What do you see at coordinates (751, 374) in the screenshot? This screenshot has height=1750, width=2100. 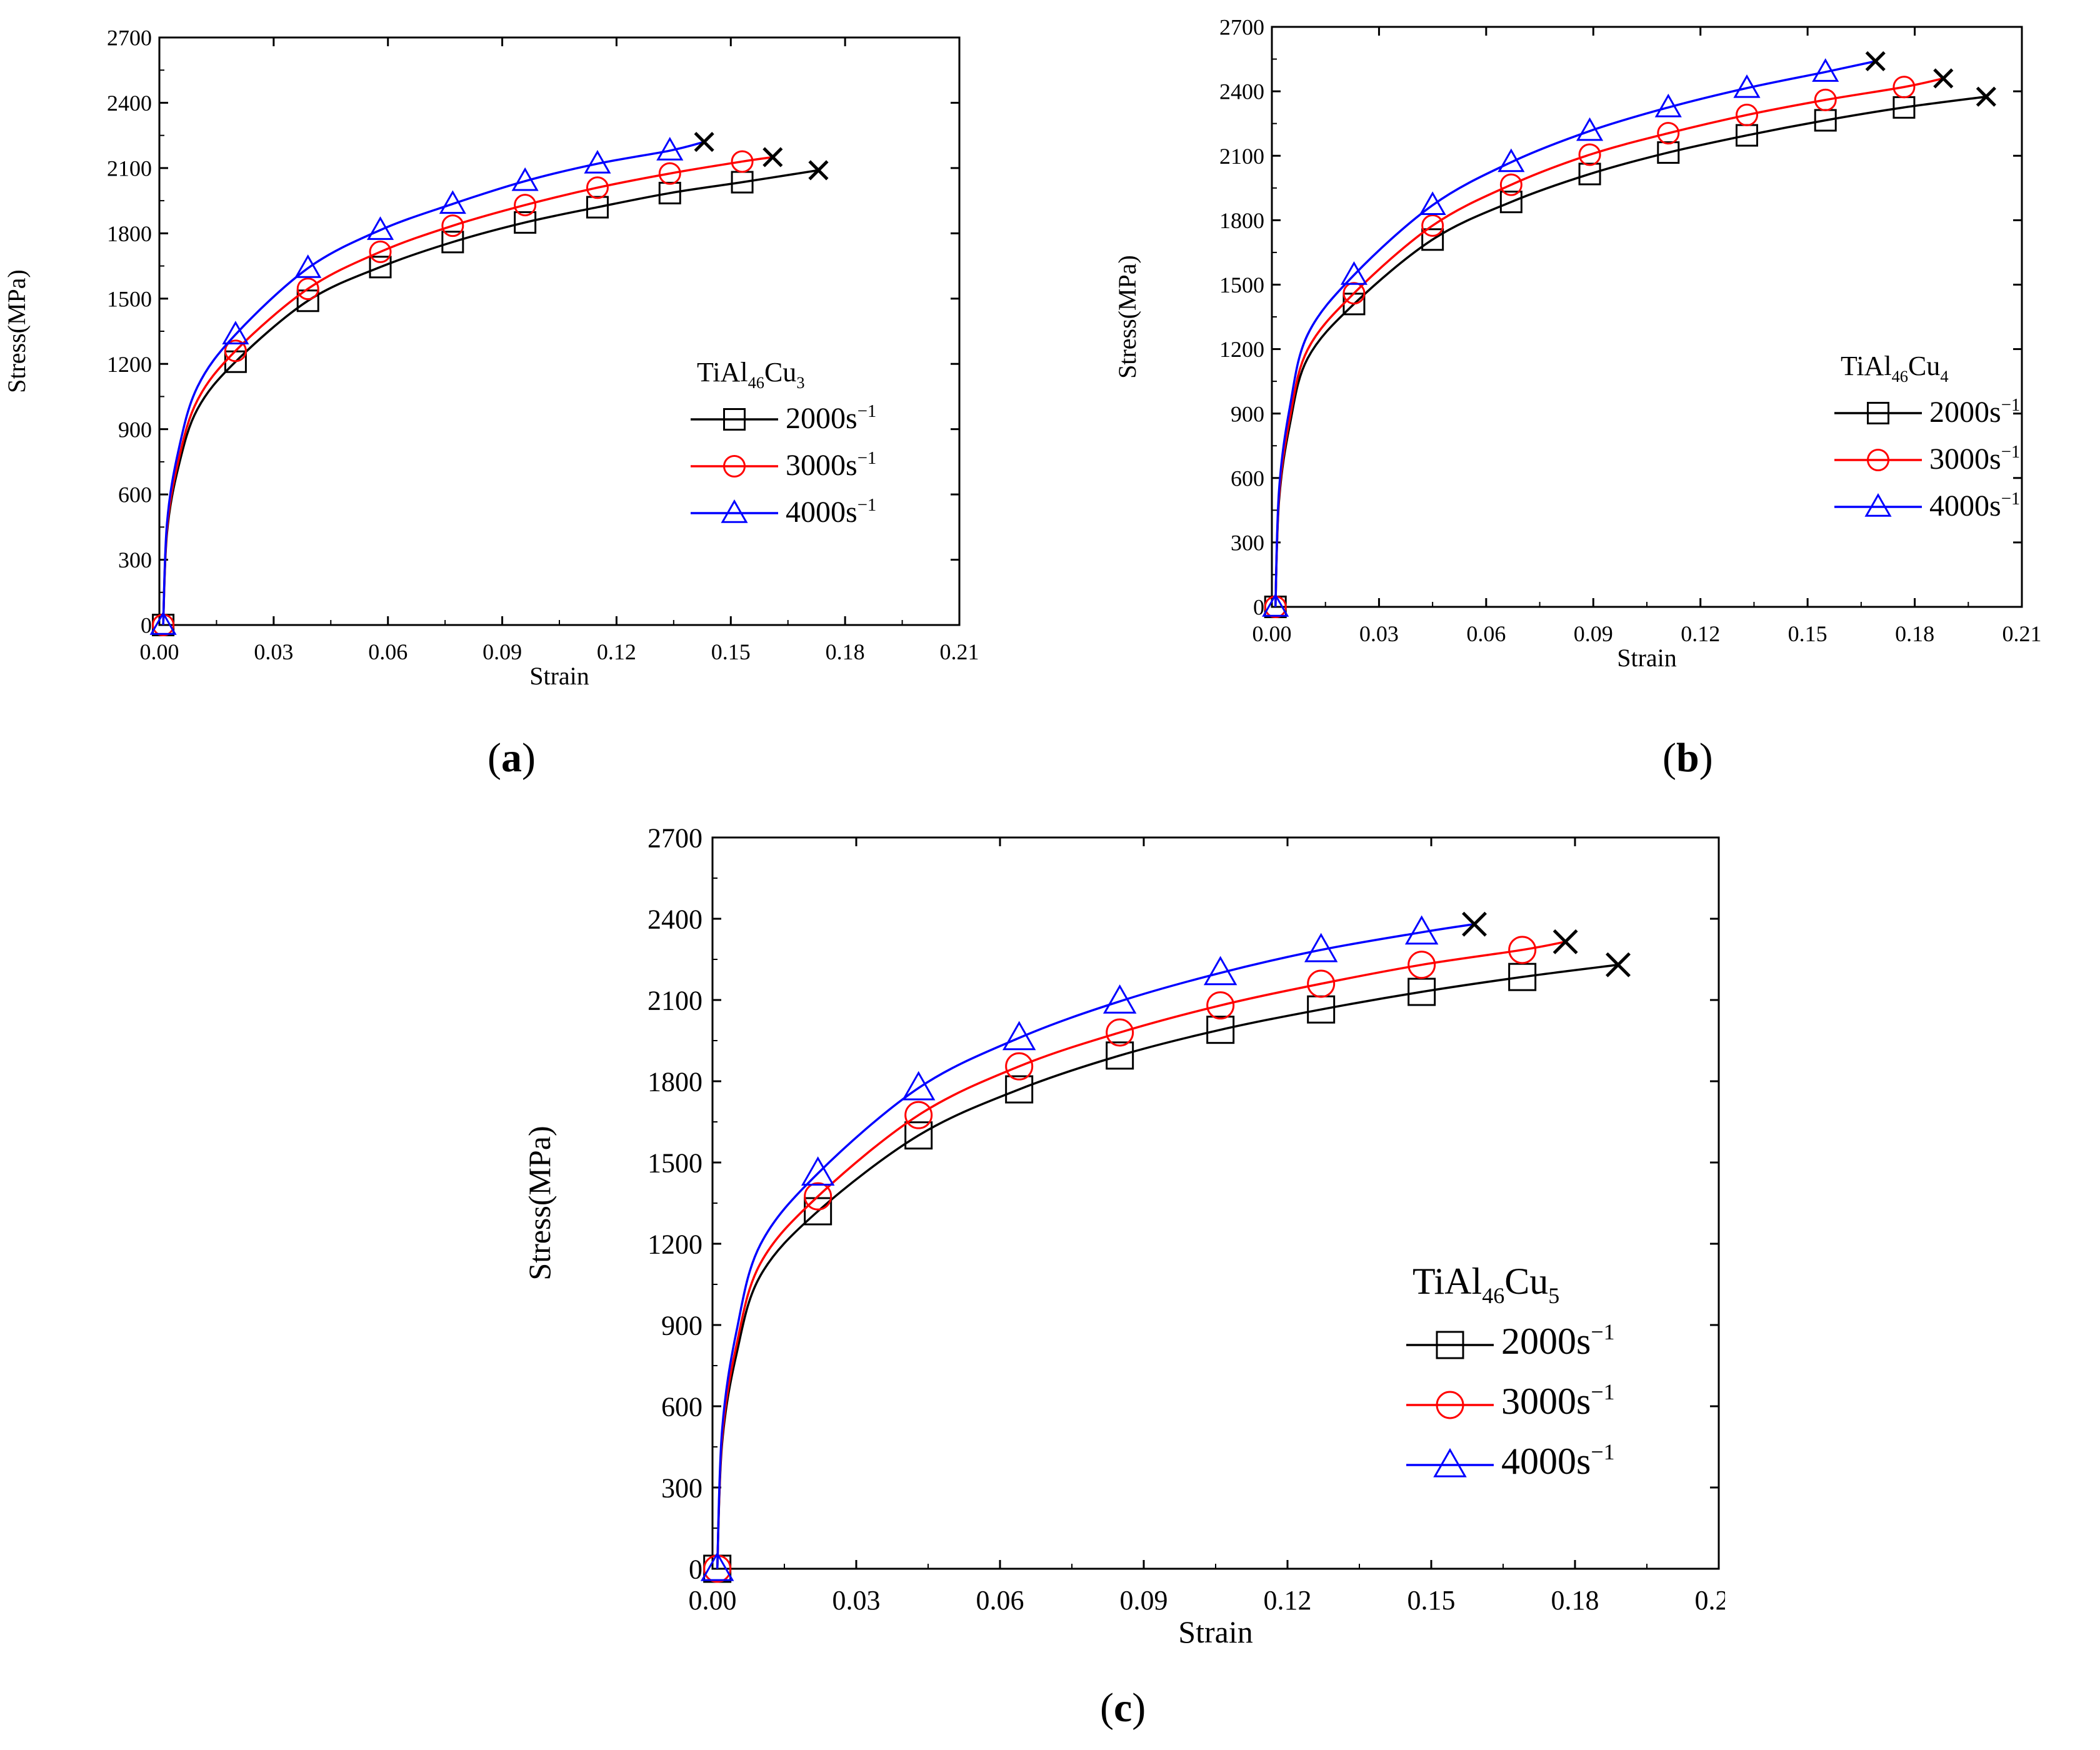 I see `legend-title: TiAl46Cu3` at bounding box center [751, 374].